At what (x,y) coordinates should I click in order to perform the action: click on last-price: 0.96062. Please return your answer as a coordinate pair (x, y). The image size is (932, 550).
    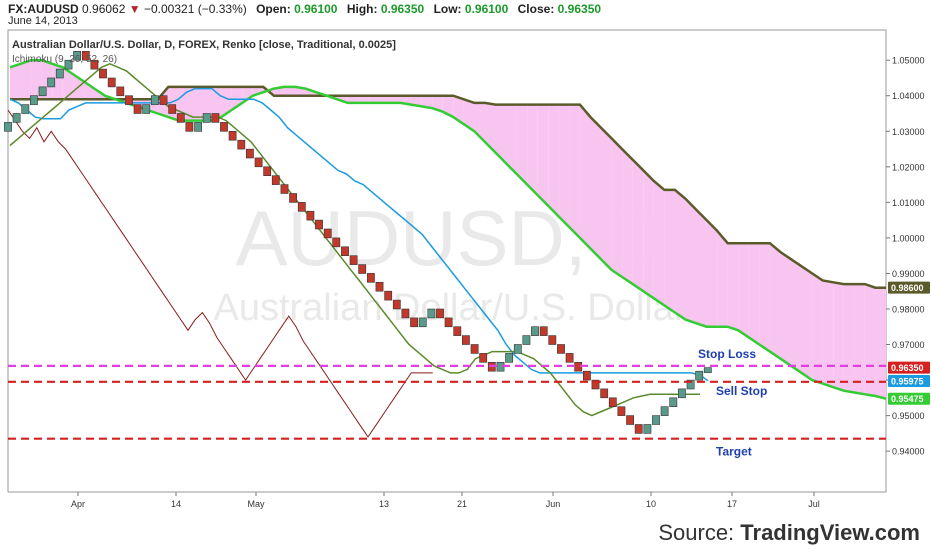
    Looking at the image, I should click on (104, 9).